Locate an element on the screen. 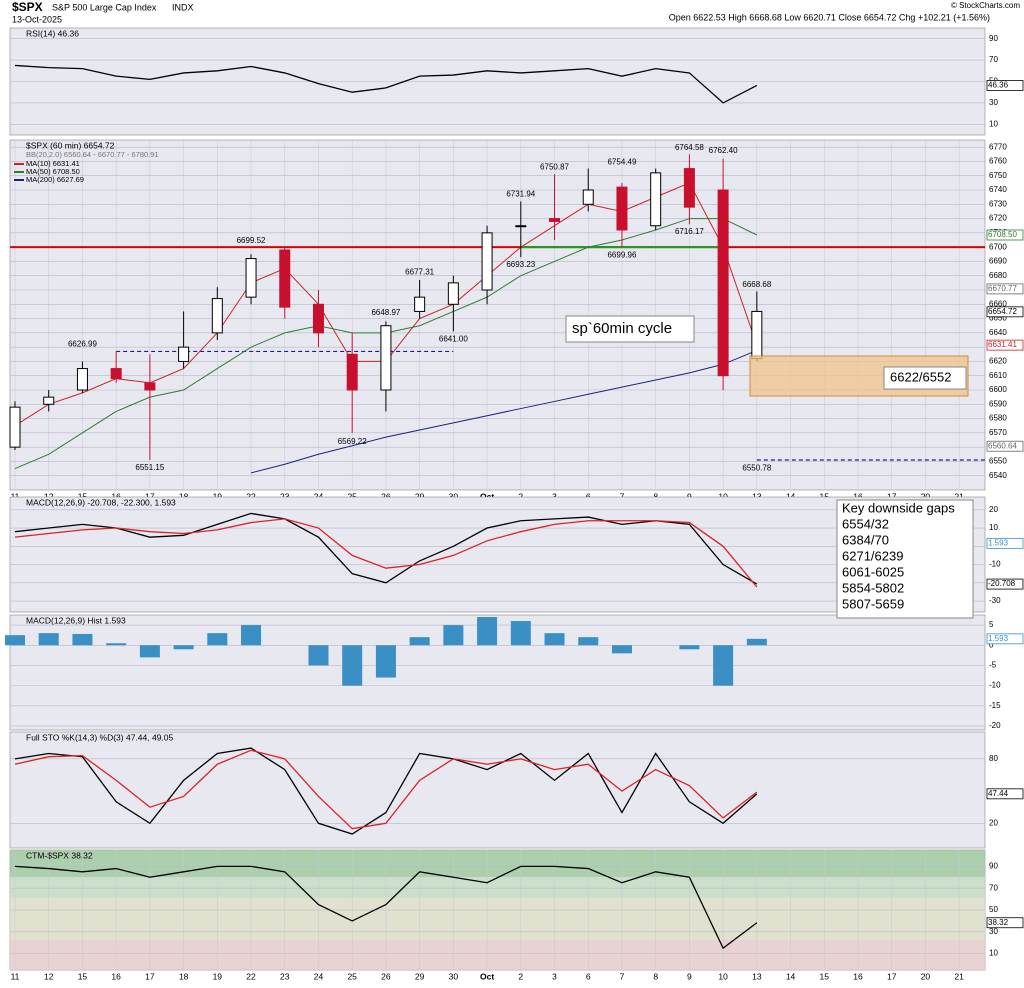 The height and width of the screenshot is (988, 1024). gap-note: 6384/70 is located at coordinates (865, 539).